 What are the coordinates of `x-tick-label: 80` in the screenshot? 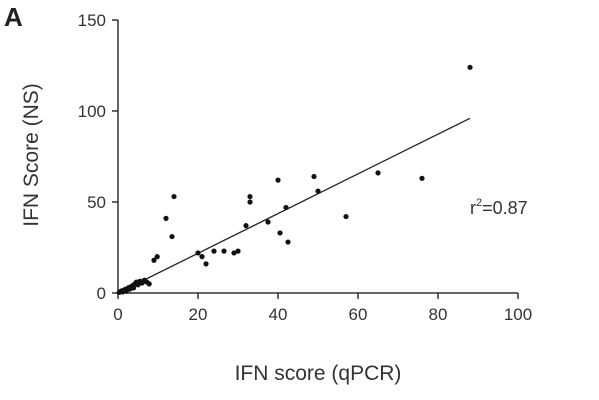 It's located at (438, 314).